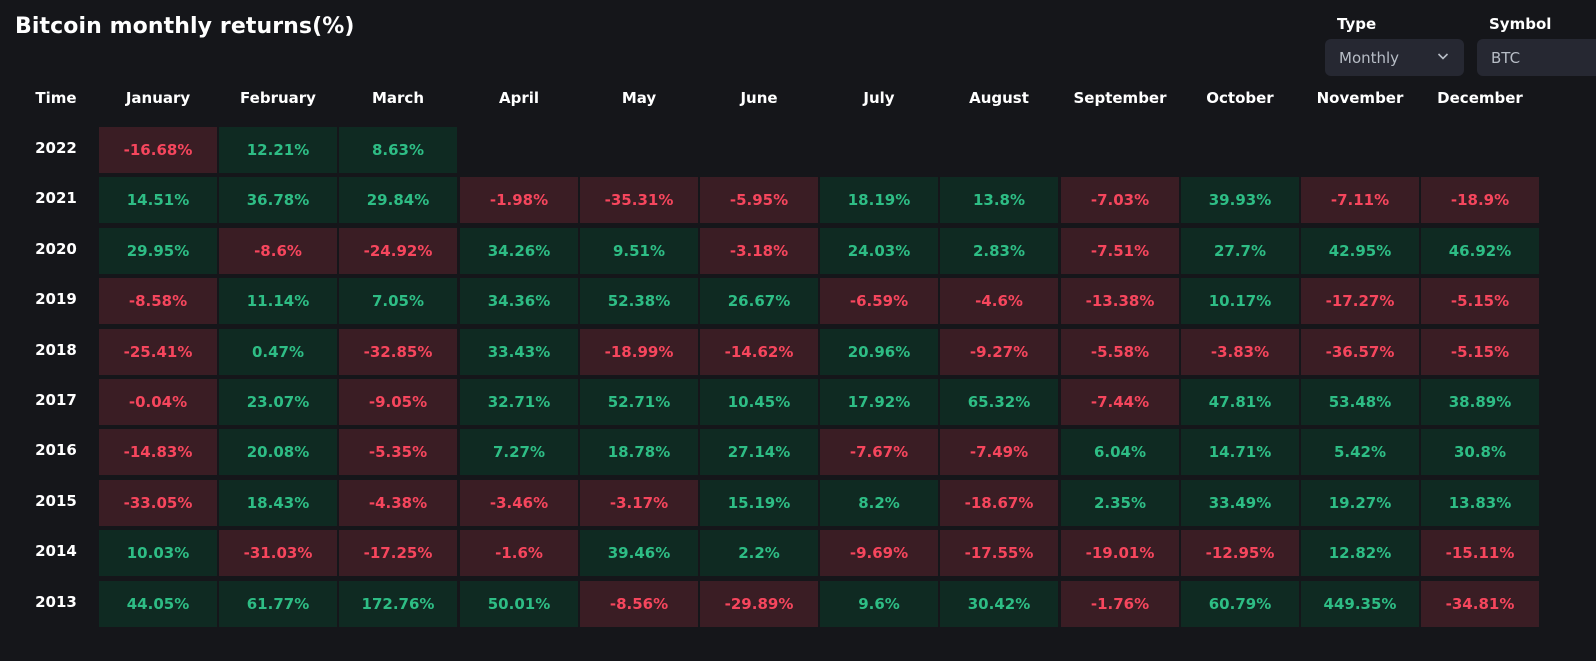 Image resolution: width=1596 pixels, height=661 pixels. I want to click on time-column-header: Time, so click(56, 98).